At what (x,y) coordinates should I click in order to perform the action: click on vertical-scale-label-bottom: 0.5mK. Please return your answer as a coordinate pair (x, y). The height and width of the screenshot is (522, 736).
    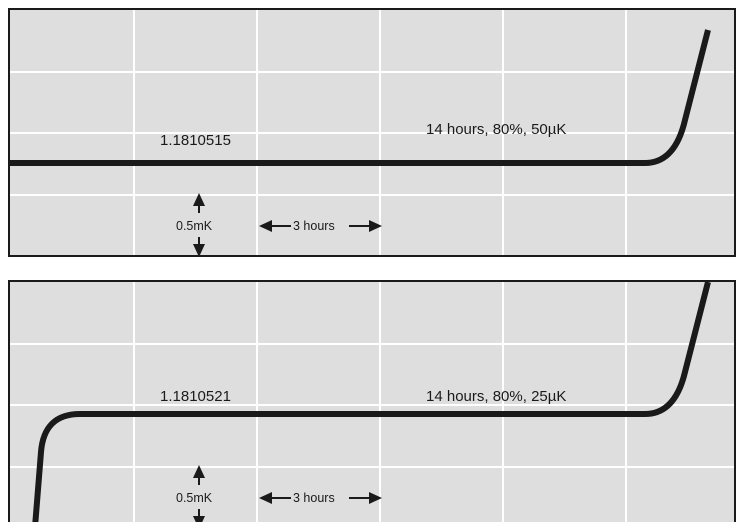
    Looking at the image, I should click on (194, 498).